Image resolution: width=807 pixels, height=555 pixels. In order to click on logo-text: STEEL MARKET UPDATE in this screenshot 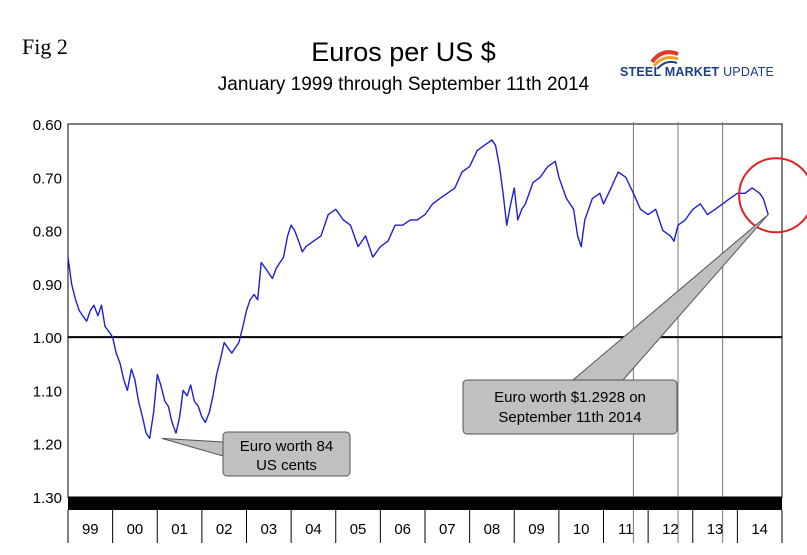, I will do `click(697, 72)`.